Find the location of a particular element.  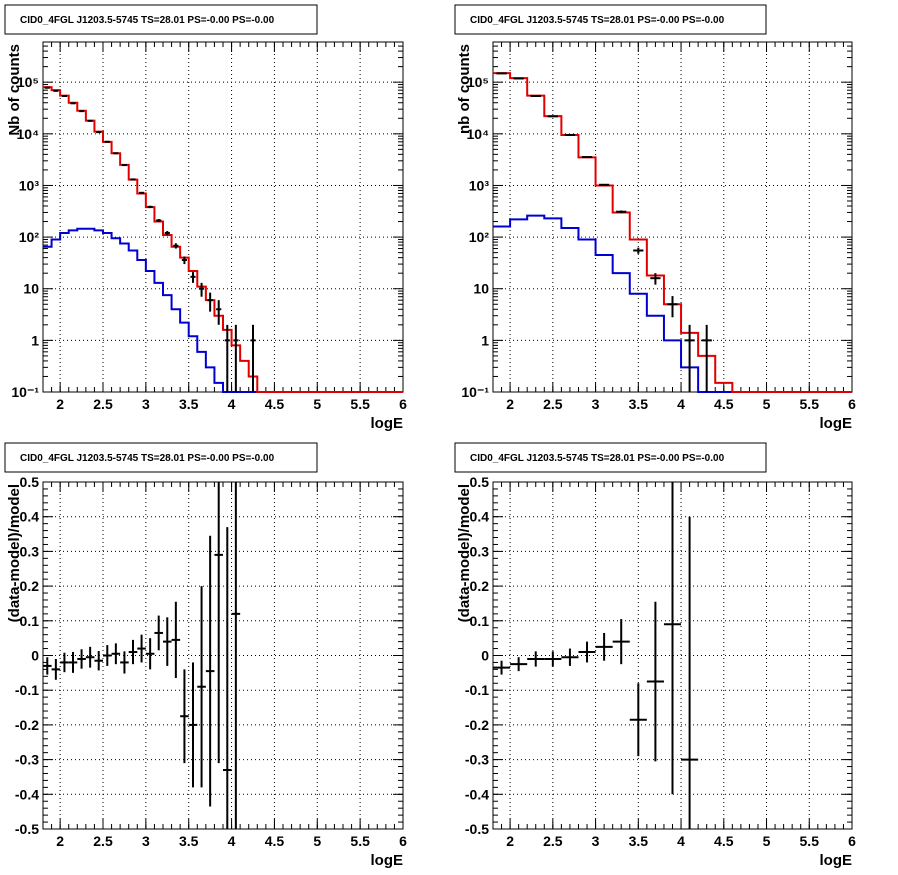

y-axis-title: nb of counts is located at coordinates (464, 89).